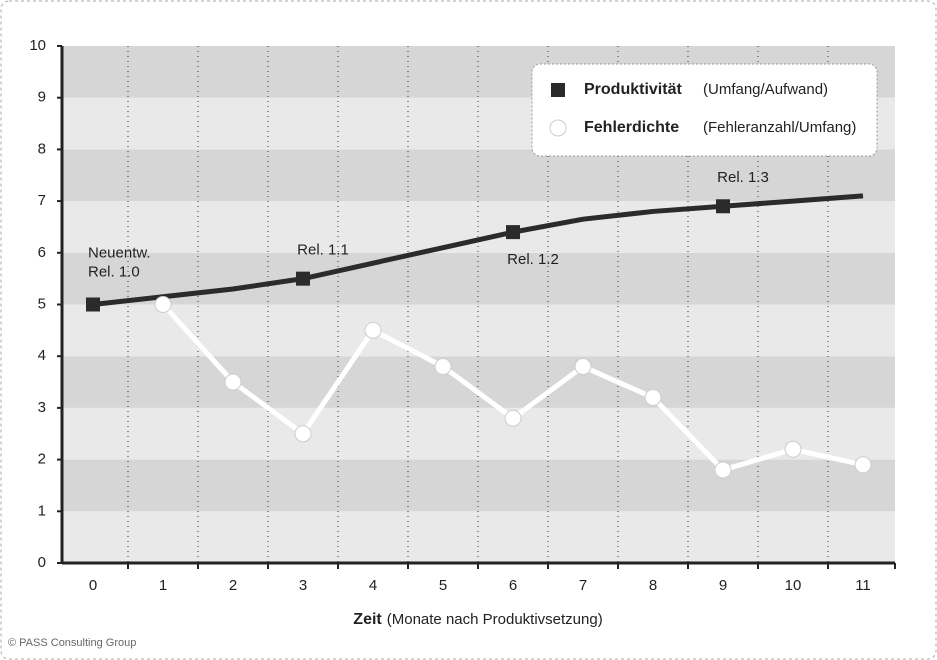  Describe the element at coordinates (533, 259) in the screenshot. I see `annotation: Rel. 1.2` at that location.